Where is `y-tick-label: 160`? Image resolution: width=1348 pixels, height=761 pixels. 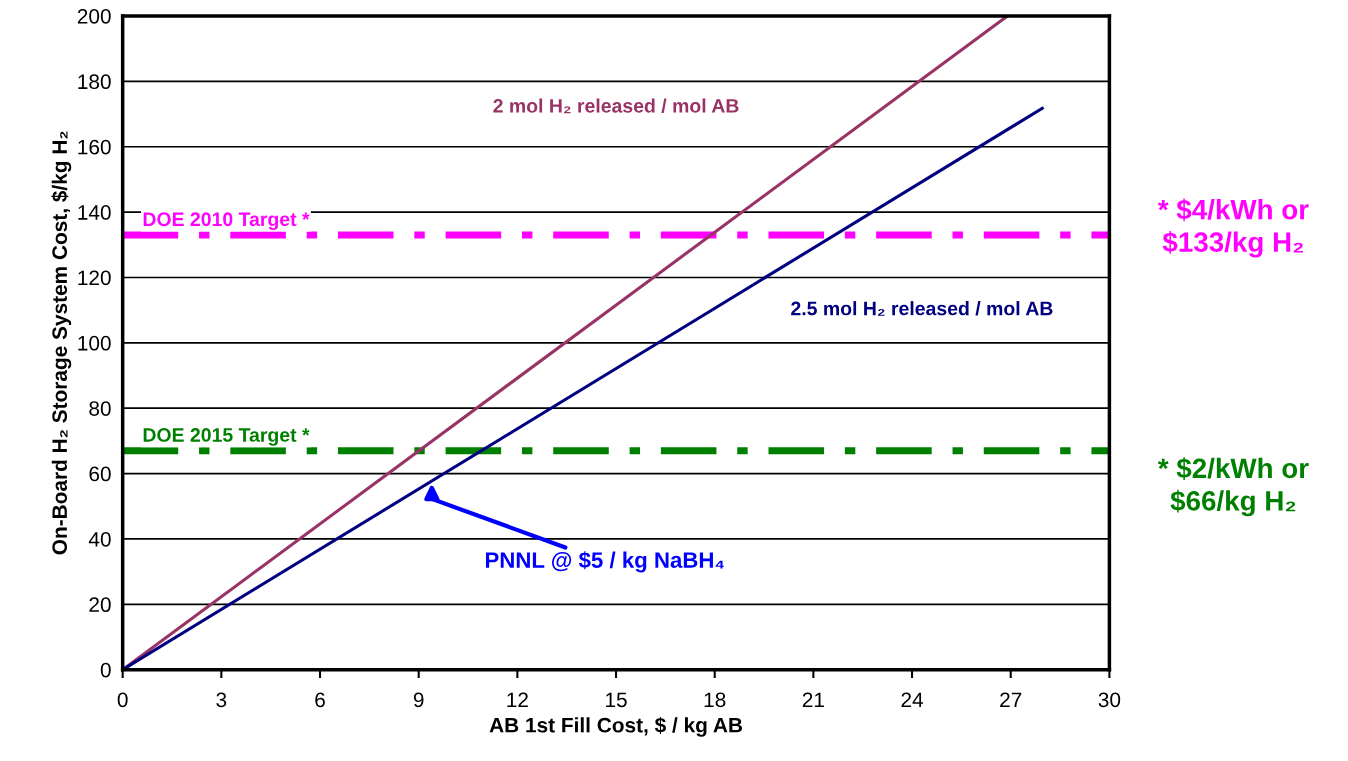 y-tick-label: 160 is located at coordinates (94, 147).